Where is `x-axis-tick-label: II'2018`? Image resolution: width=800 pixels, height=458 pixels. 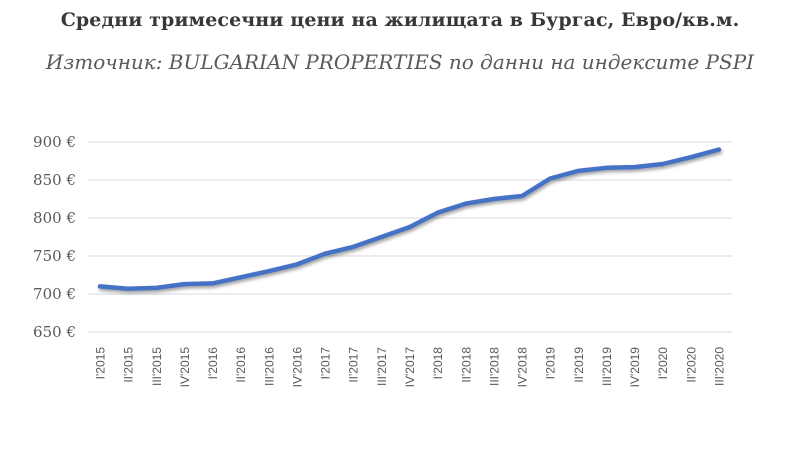 x-axis-tick-label: II'2018 is located at coordinates (466, 365).